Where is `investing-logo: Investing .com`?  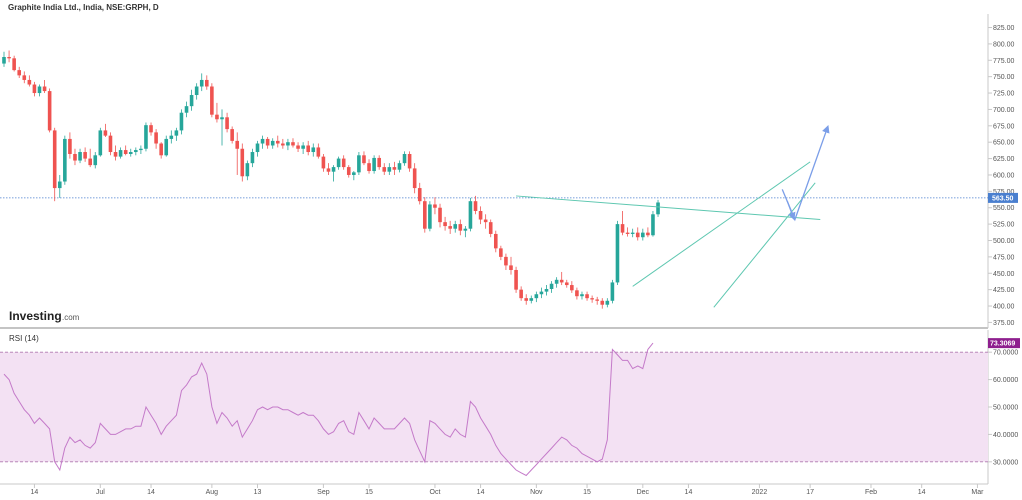 investing-logo: Investing .com is located at coordinates (44, 316).